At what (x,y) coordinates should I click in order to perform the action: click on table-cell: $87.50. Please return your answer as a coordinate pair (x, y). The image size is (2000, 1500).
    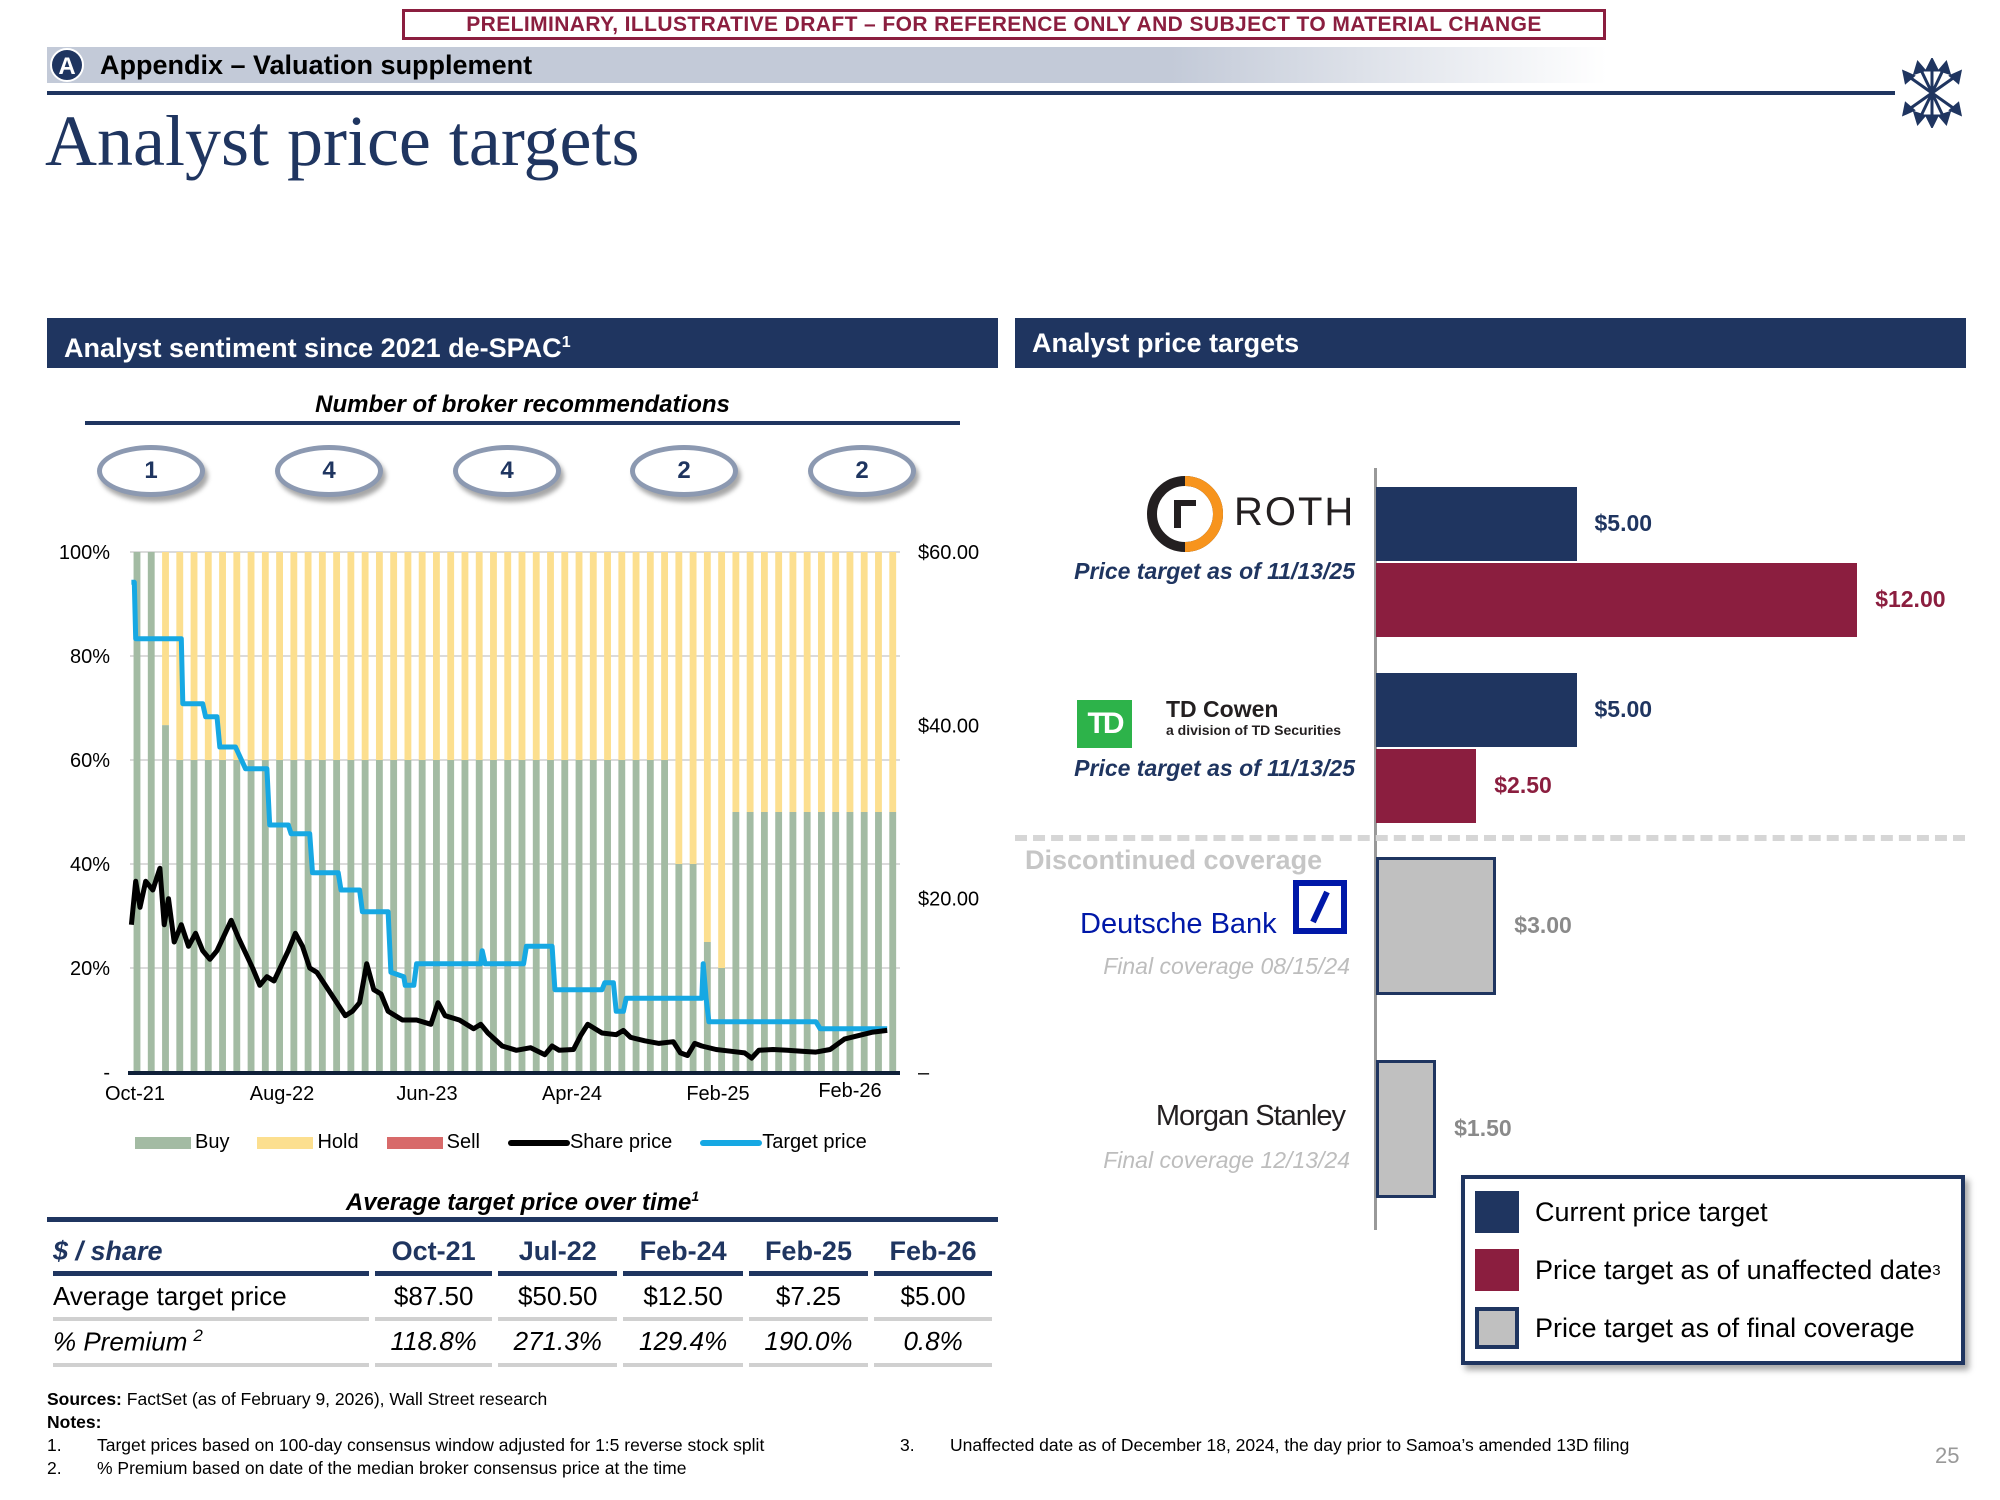
    Looking at the image, I should click on (434, 1298).